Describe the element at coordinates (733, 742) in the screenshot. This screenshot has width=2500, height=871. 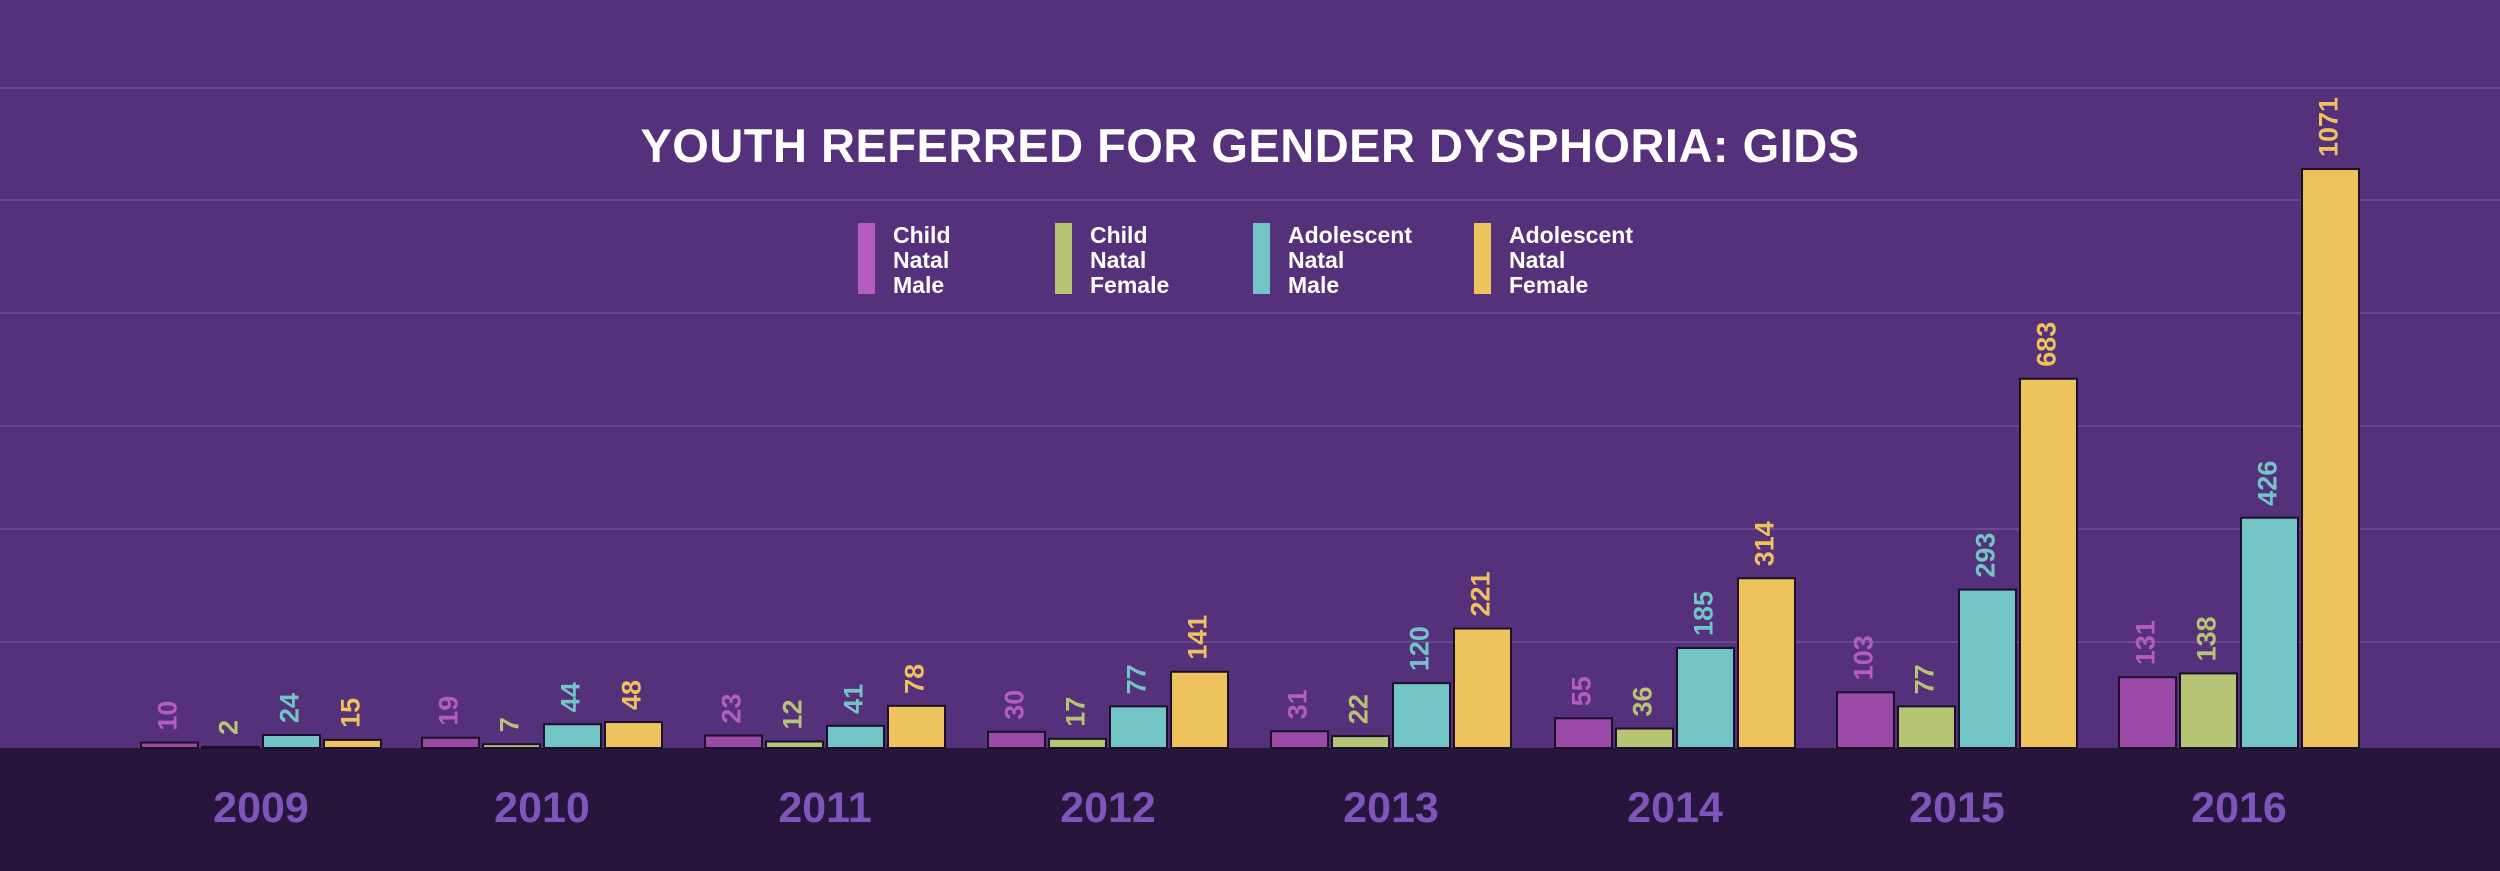
I see `bar-2011-child-natal-male` at that location.